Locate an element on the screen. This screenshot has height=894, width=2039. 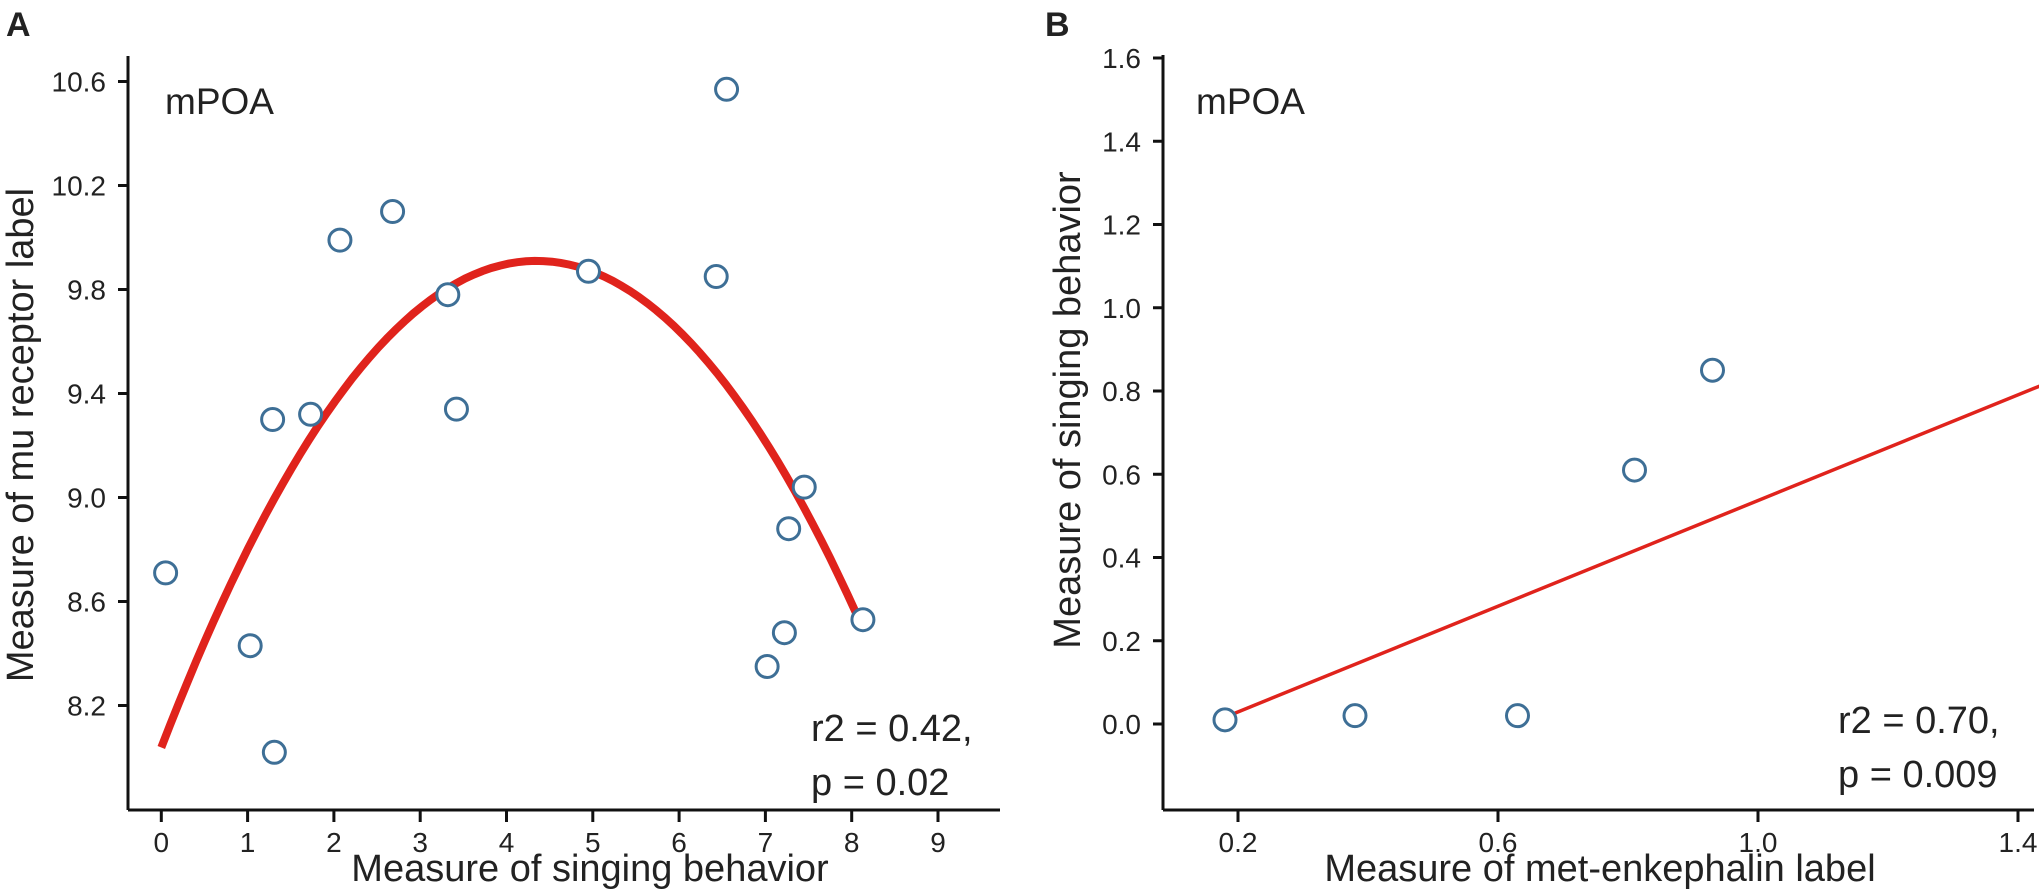
y-tick-label-a: 10.6 is located at coordinates (79, 82).